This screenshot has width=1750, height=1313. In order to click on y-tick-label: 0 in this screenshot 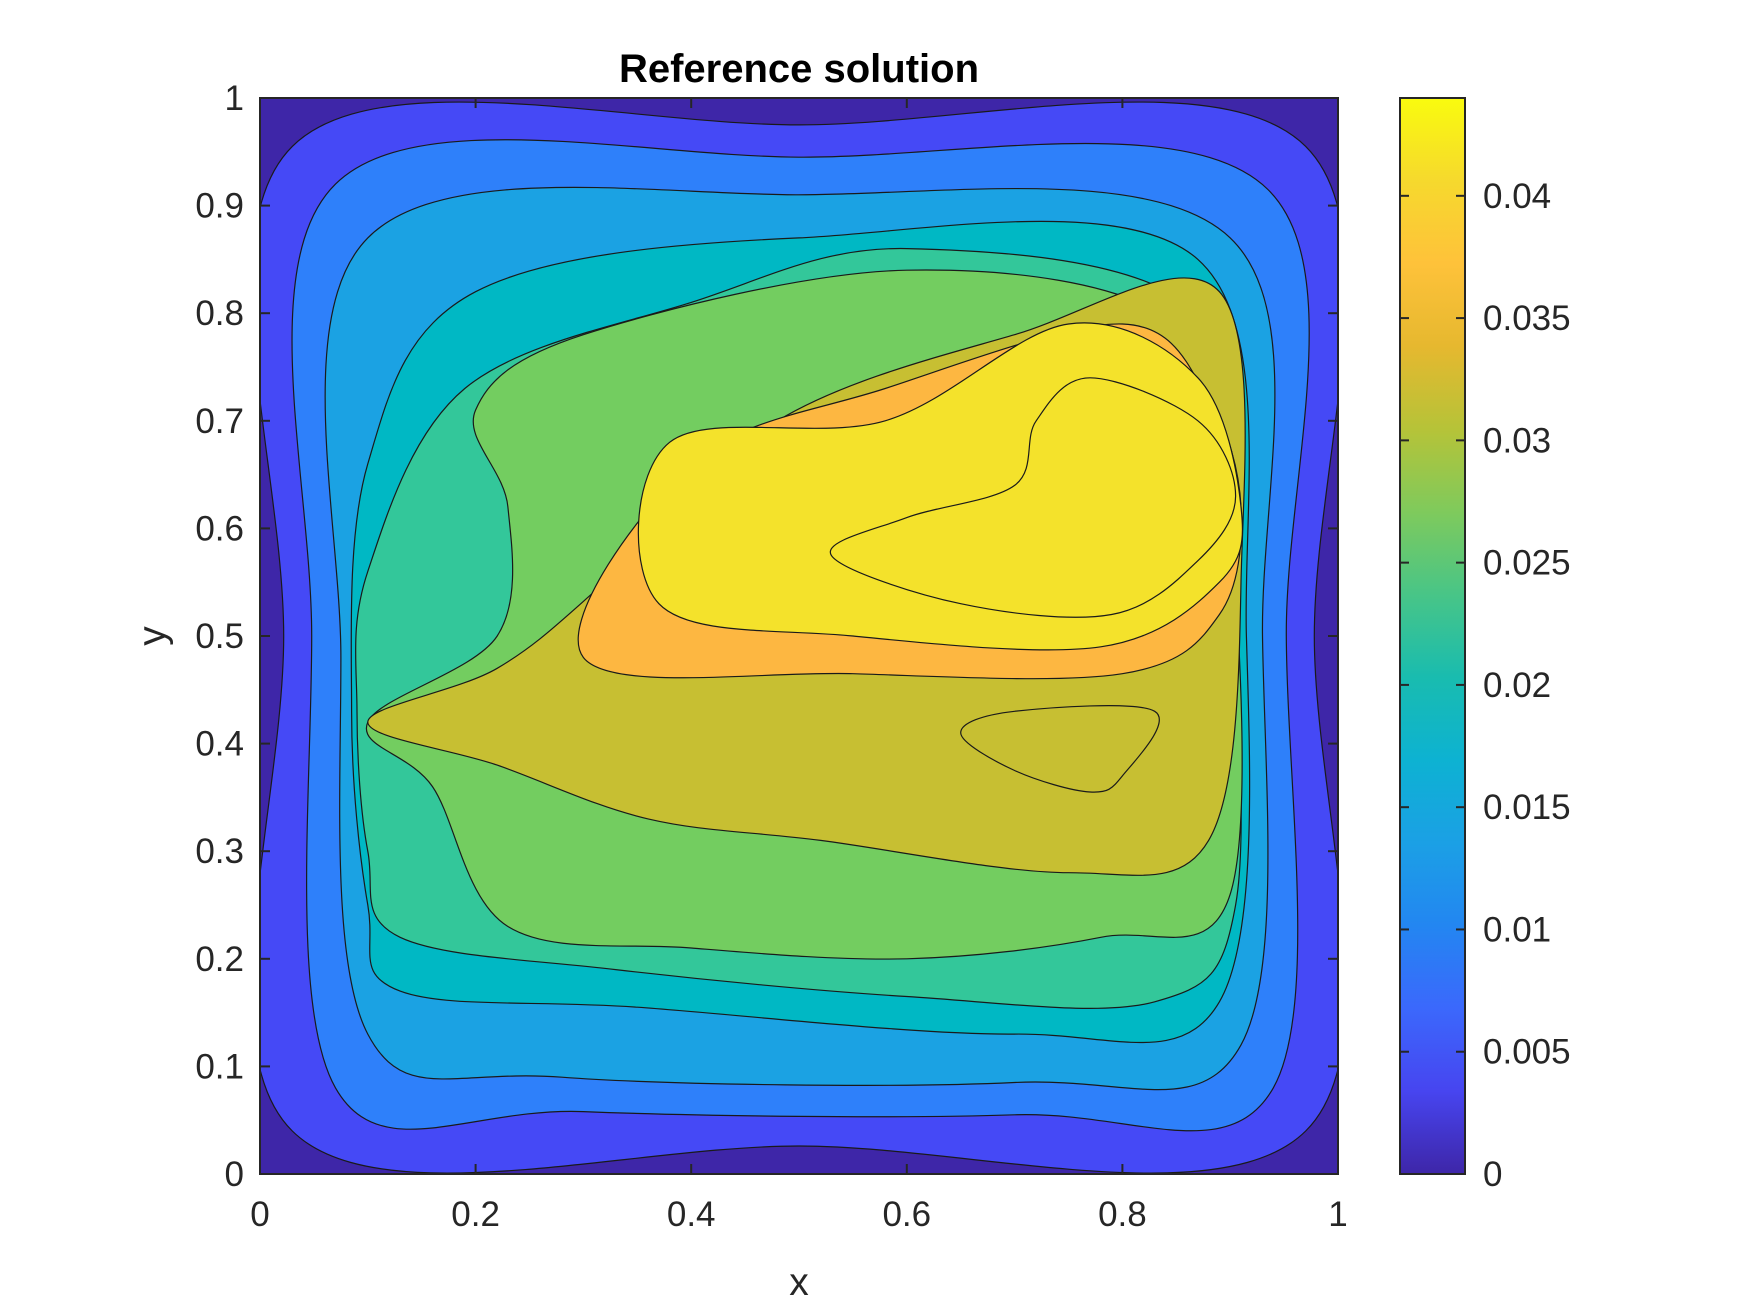, I will do `click(234, 1174)`.